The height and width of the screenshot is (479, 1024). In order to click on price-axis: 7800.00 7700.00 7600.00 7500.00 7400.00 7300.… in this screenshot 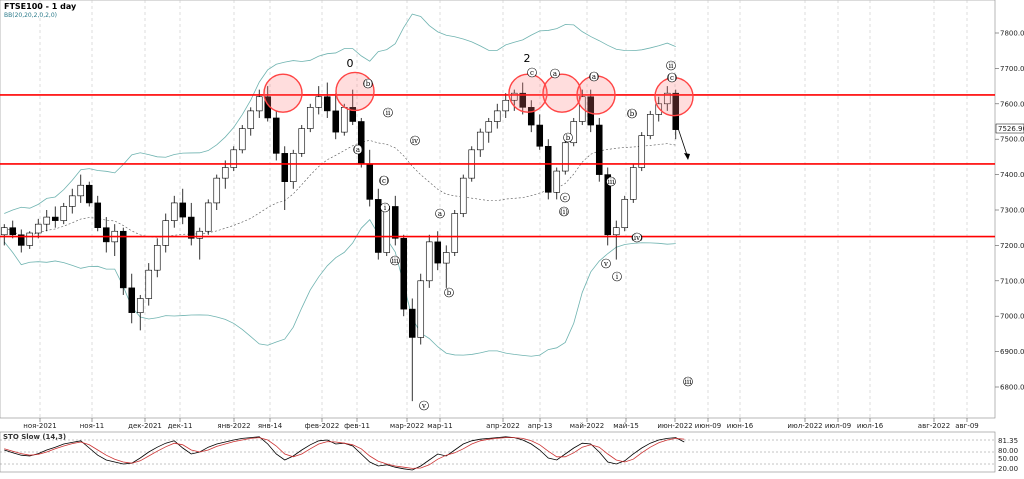, I will do `click(1009, 211)`.